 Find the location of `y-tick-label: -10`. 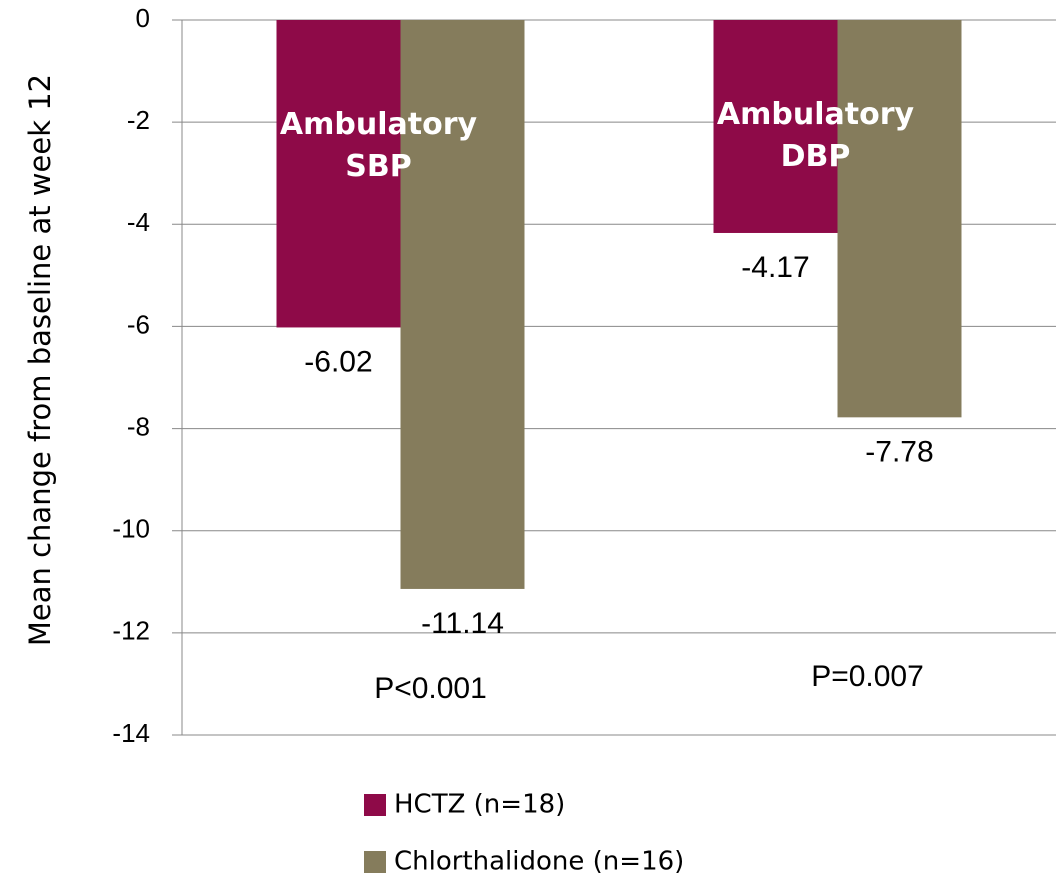

y-tick-label: -10 is located at coordinates (131, 529).